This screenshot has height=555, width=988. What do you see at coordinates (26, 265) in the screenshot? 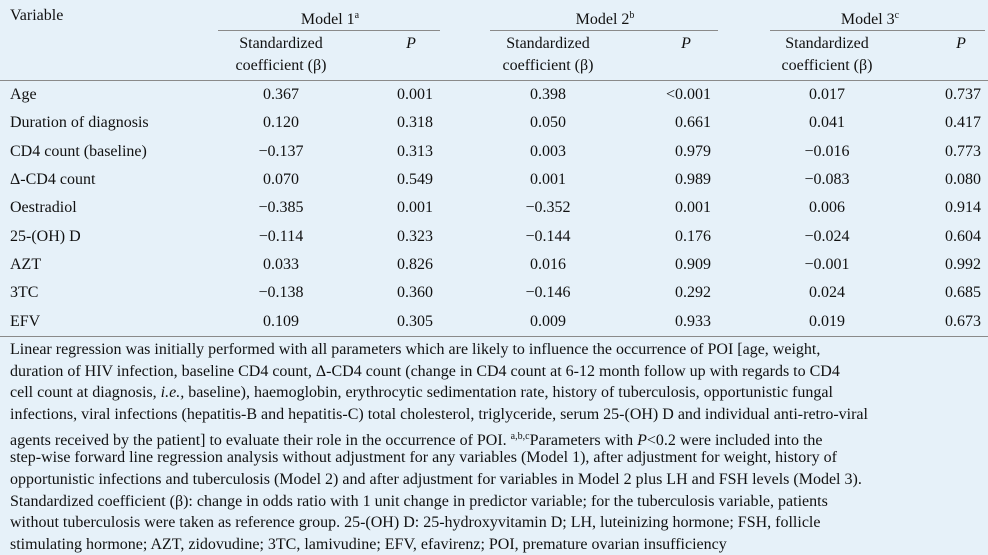
I see `row-label: AZT` at bounding box center [26, 265].